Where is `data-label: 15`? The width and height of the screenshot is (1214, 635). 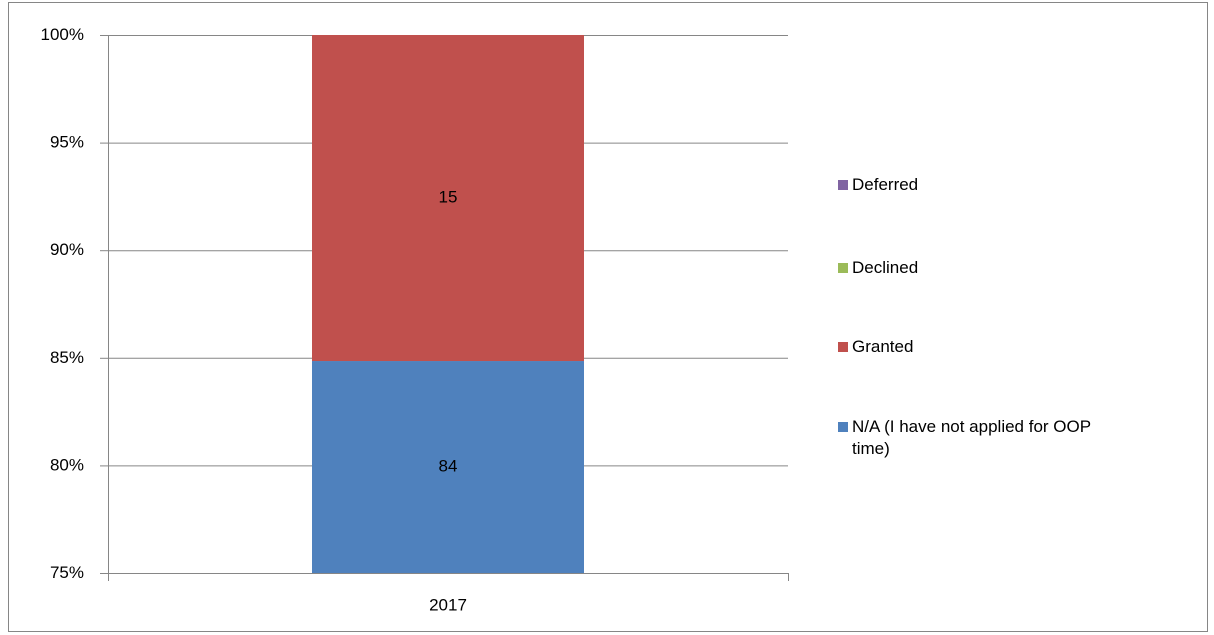
data-label: 15 is located at coordinates (448, 196).